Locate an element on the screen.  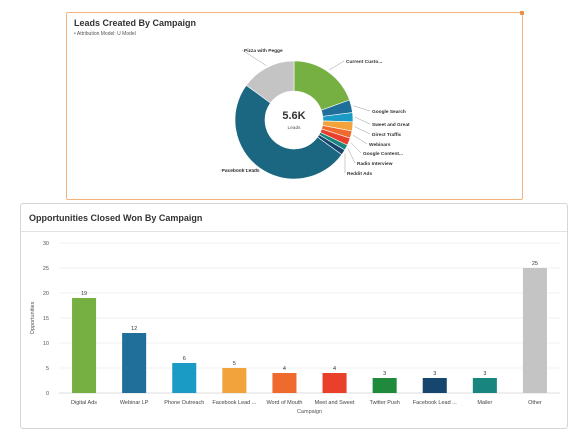
donut-label-reddit-ads: Reddit Ads is located at coordinates (359, 174).